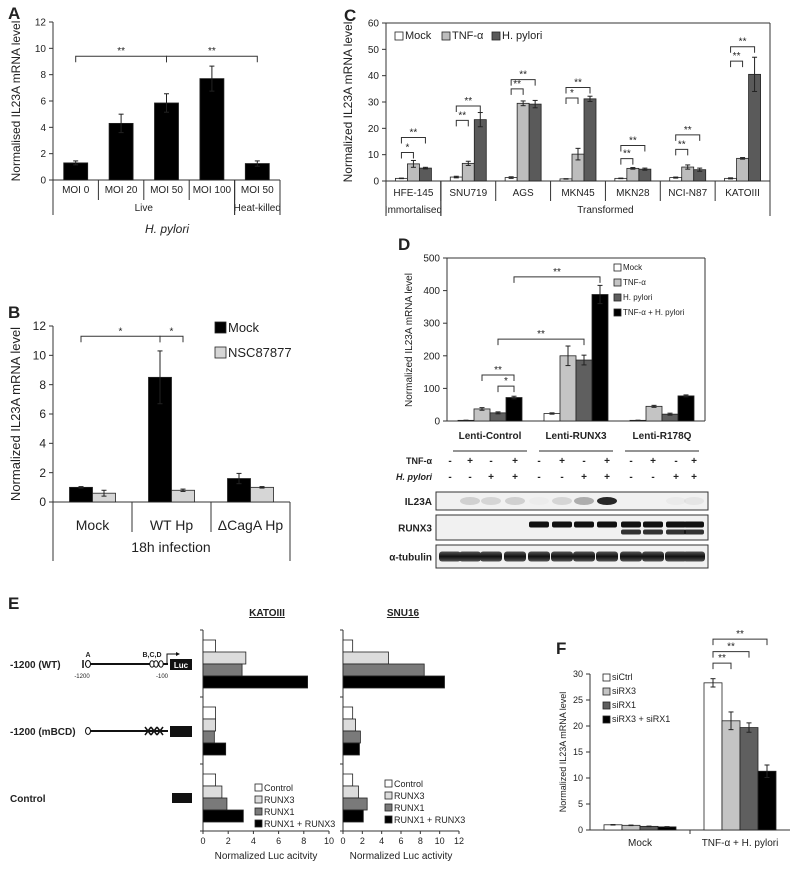 Image resolution: width=800 pixels, height=874 pixels. Describe the element at coordinates (121, 331) in the screenshot. I see `significance-label: *` at that location.